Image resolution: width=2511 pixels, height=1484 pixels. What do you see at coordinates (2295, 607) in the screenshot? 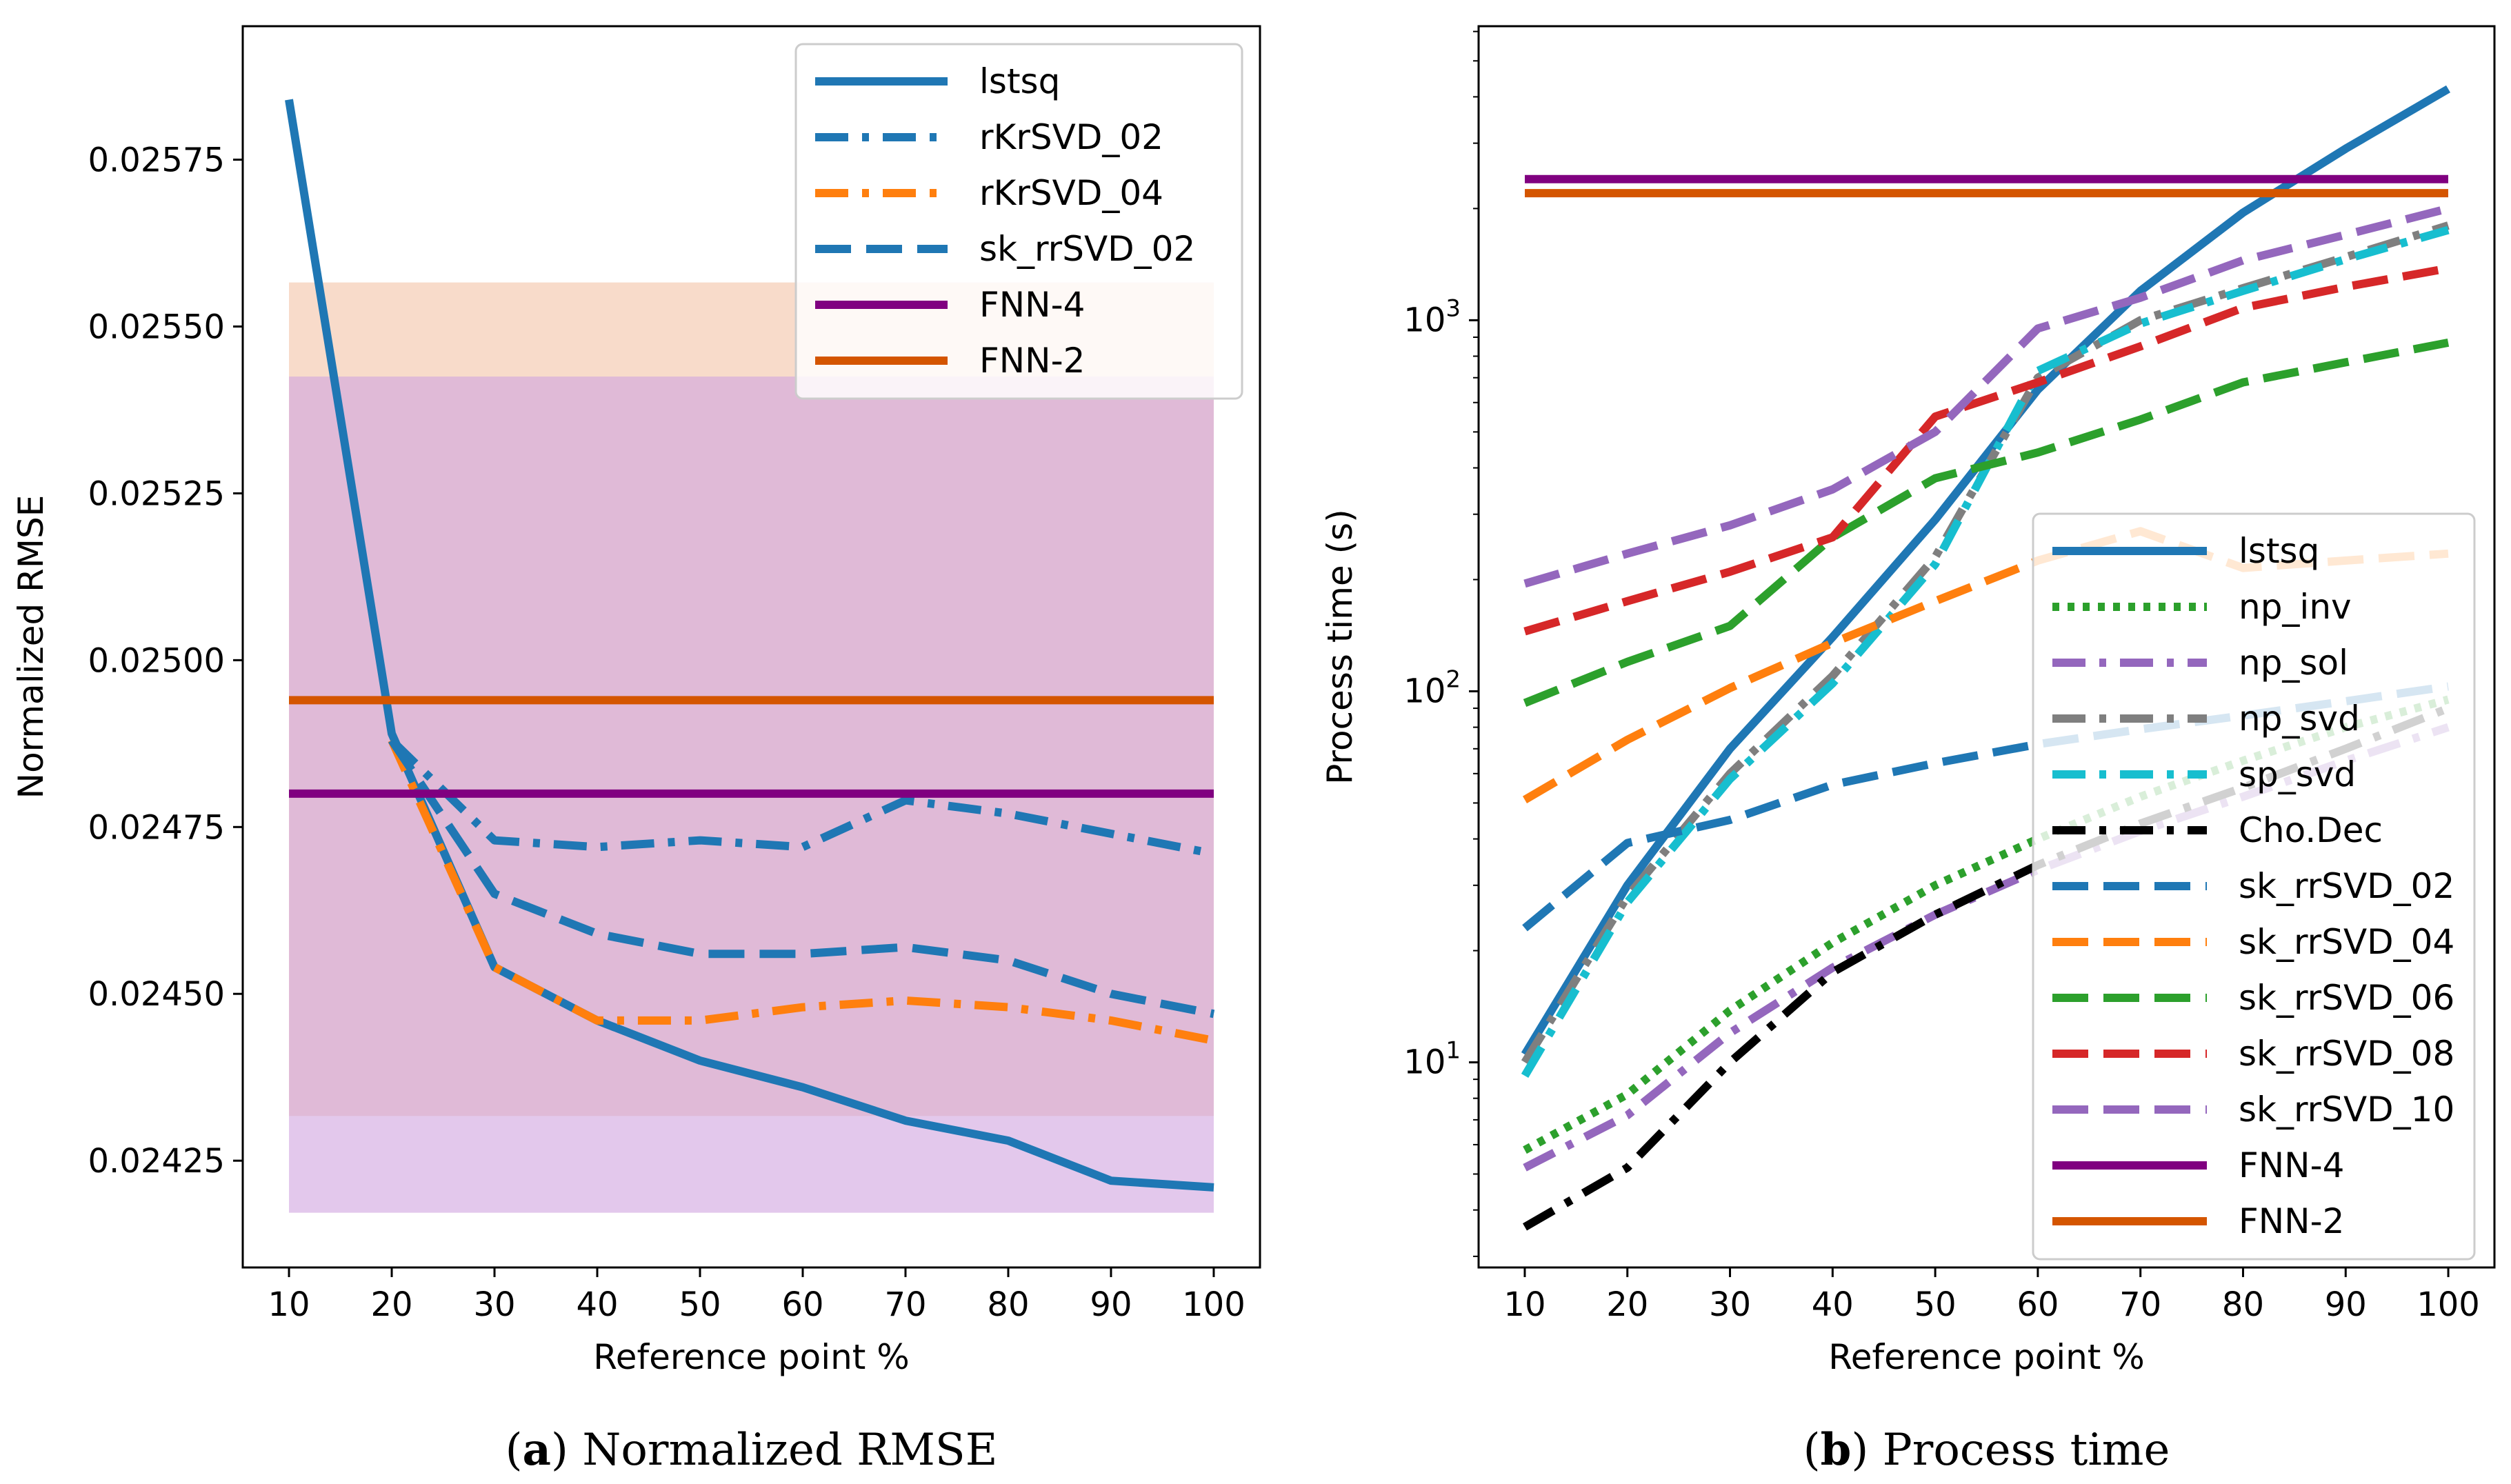
I see `legend-label-np_inv: np_inv` at bounding box center [2295, 607].